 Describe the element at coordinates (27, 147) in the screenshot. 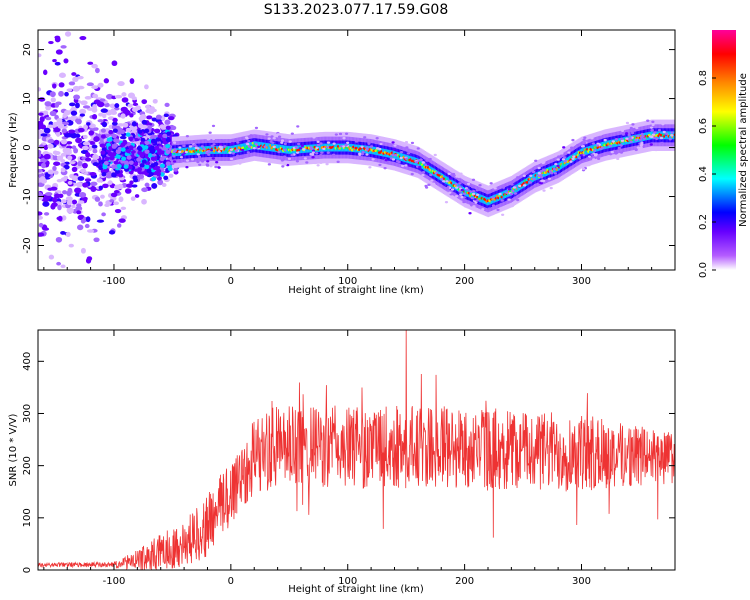

I see `spectrogram-y-tick-label: 0` at that location.